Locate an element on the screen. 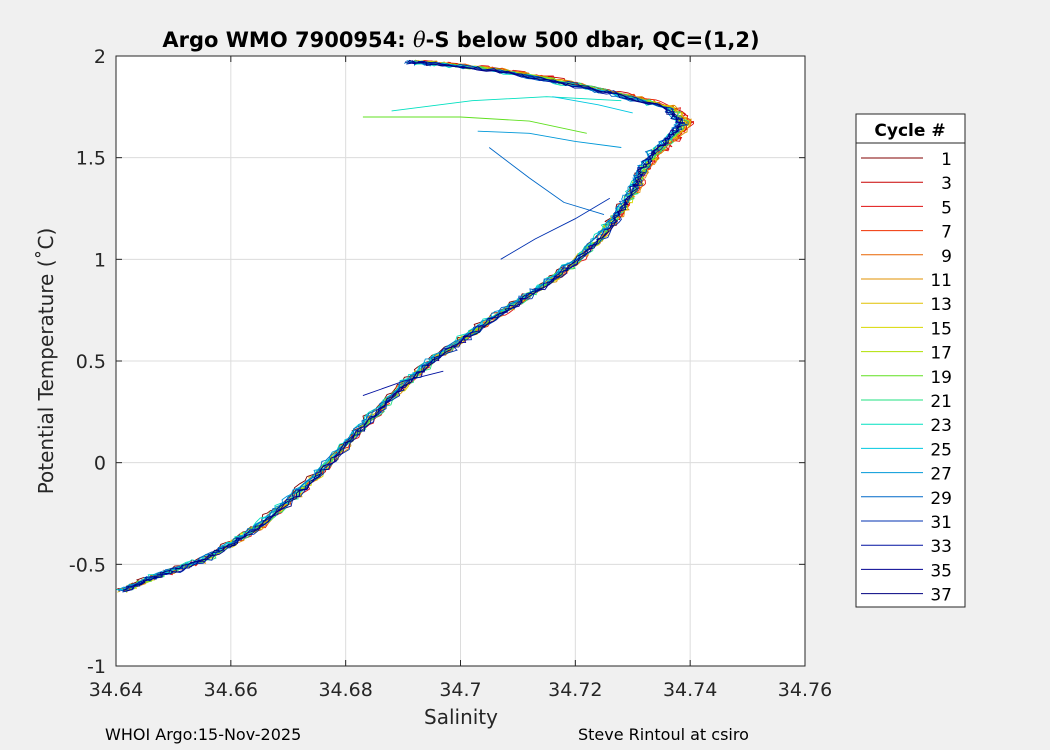 This screenshot has height=750, width=1050. y-axis-label: Potential Temperature (˚C) is located at coordinates (46, 361).